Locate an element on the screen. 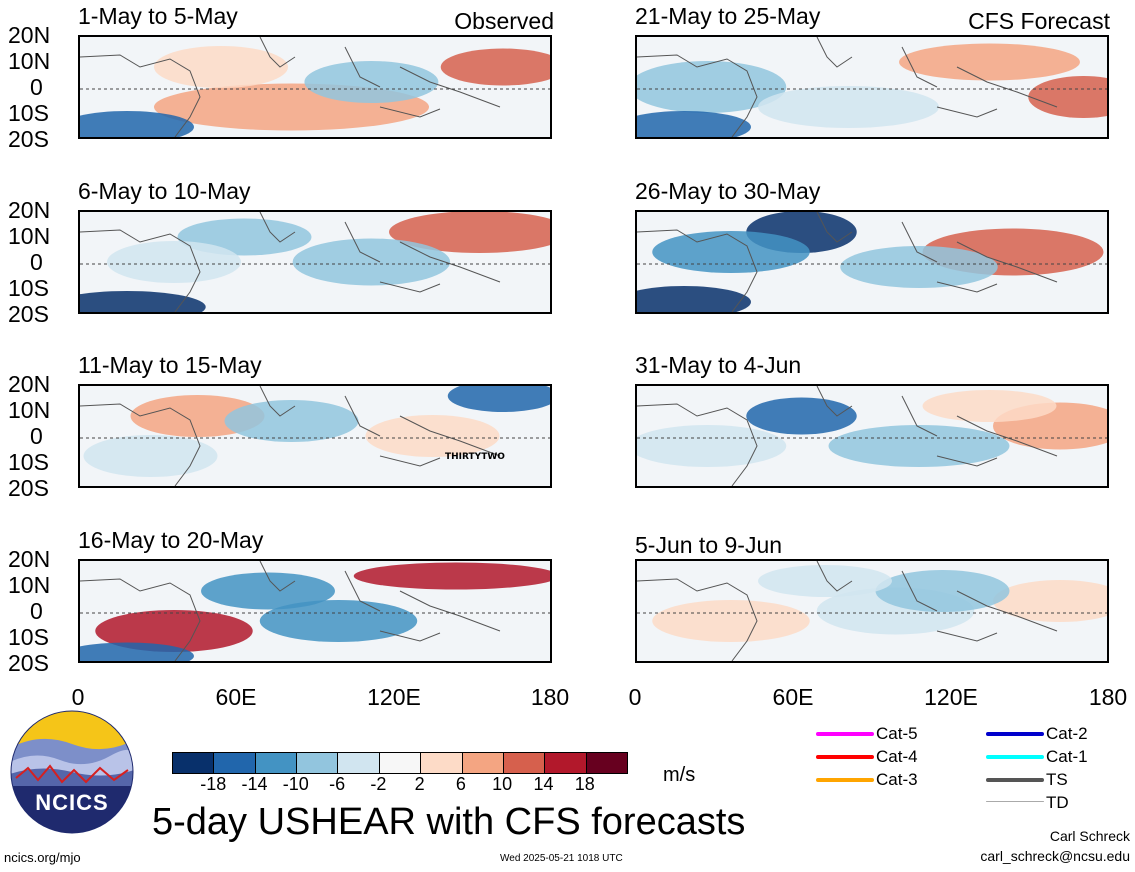  colorbar-tick-label: -10 is located at coordinates (295, 784).